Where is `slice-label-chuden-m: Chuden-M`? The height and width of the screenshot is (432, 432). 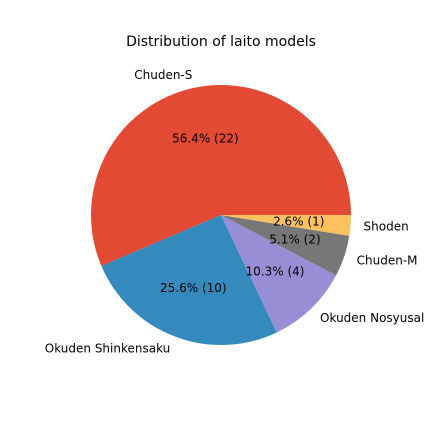
slice-label-chuden-m: Chuden-M is located at coordinates (387, 260).